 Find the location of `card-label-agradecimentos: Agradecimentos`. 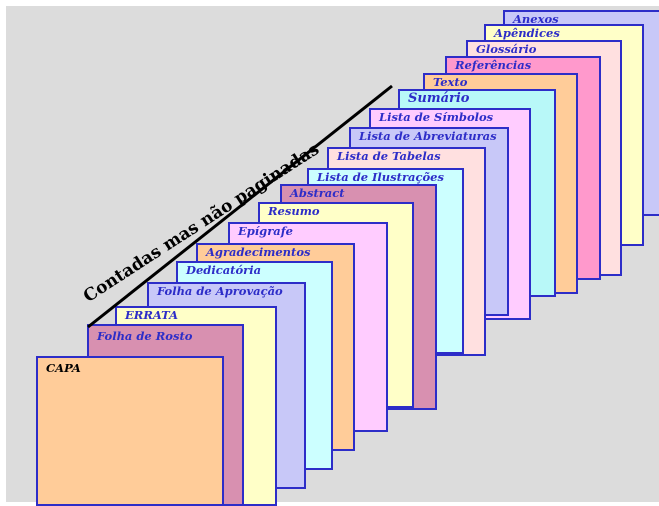

card-label-agradecimentos: Agradecimentos is located at coordinates (258, 252).